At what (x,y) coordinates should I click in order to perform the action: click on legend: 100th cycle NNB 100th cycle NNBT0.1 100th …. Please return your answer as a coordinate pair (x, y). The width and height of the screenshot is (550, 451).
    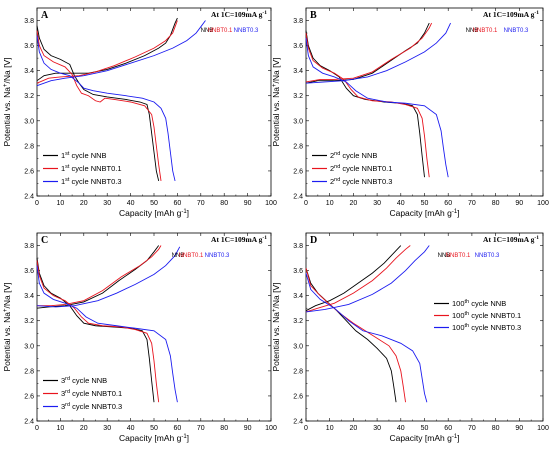
    Looking at the image, I should click on (477, 315).